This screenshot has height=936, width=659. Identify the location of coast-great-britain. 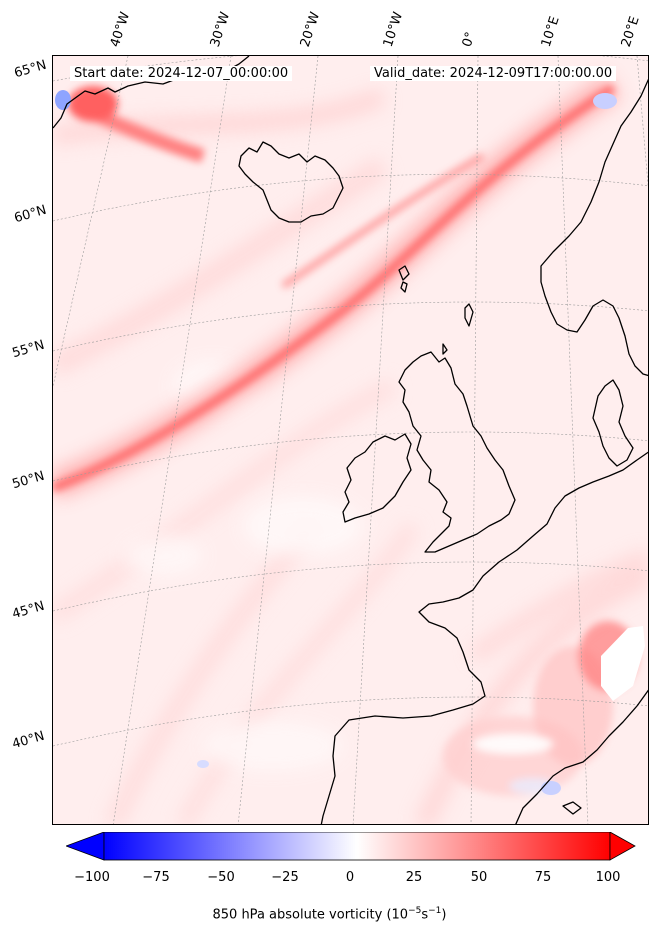
(457, 452).